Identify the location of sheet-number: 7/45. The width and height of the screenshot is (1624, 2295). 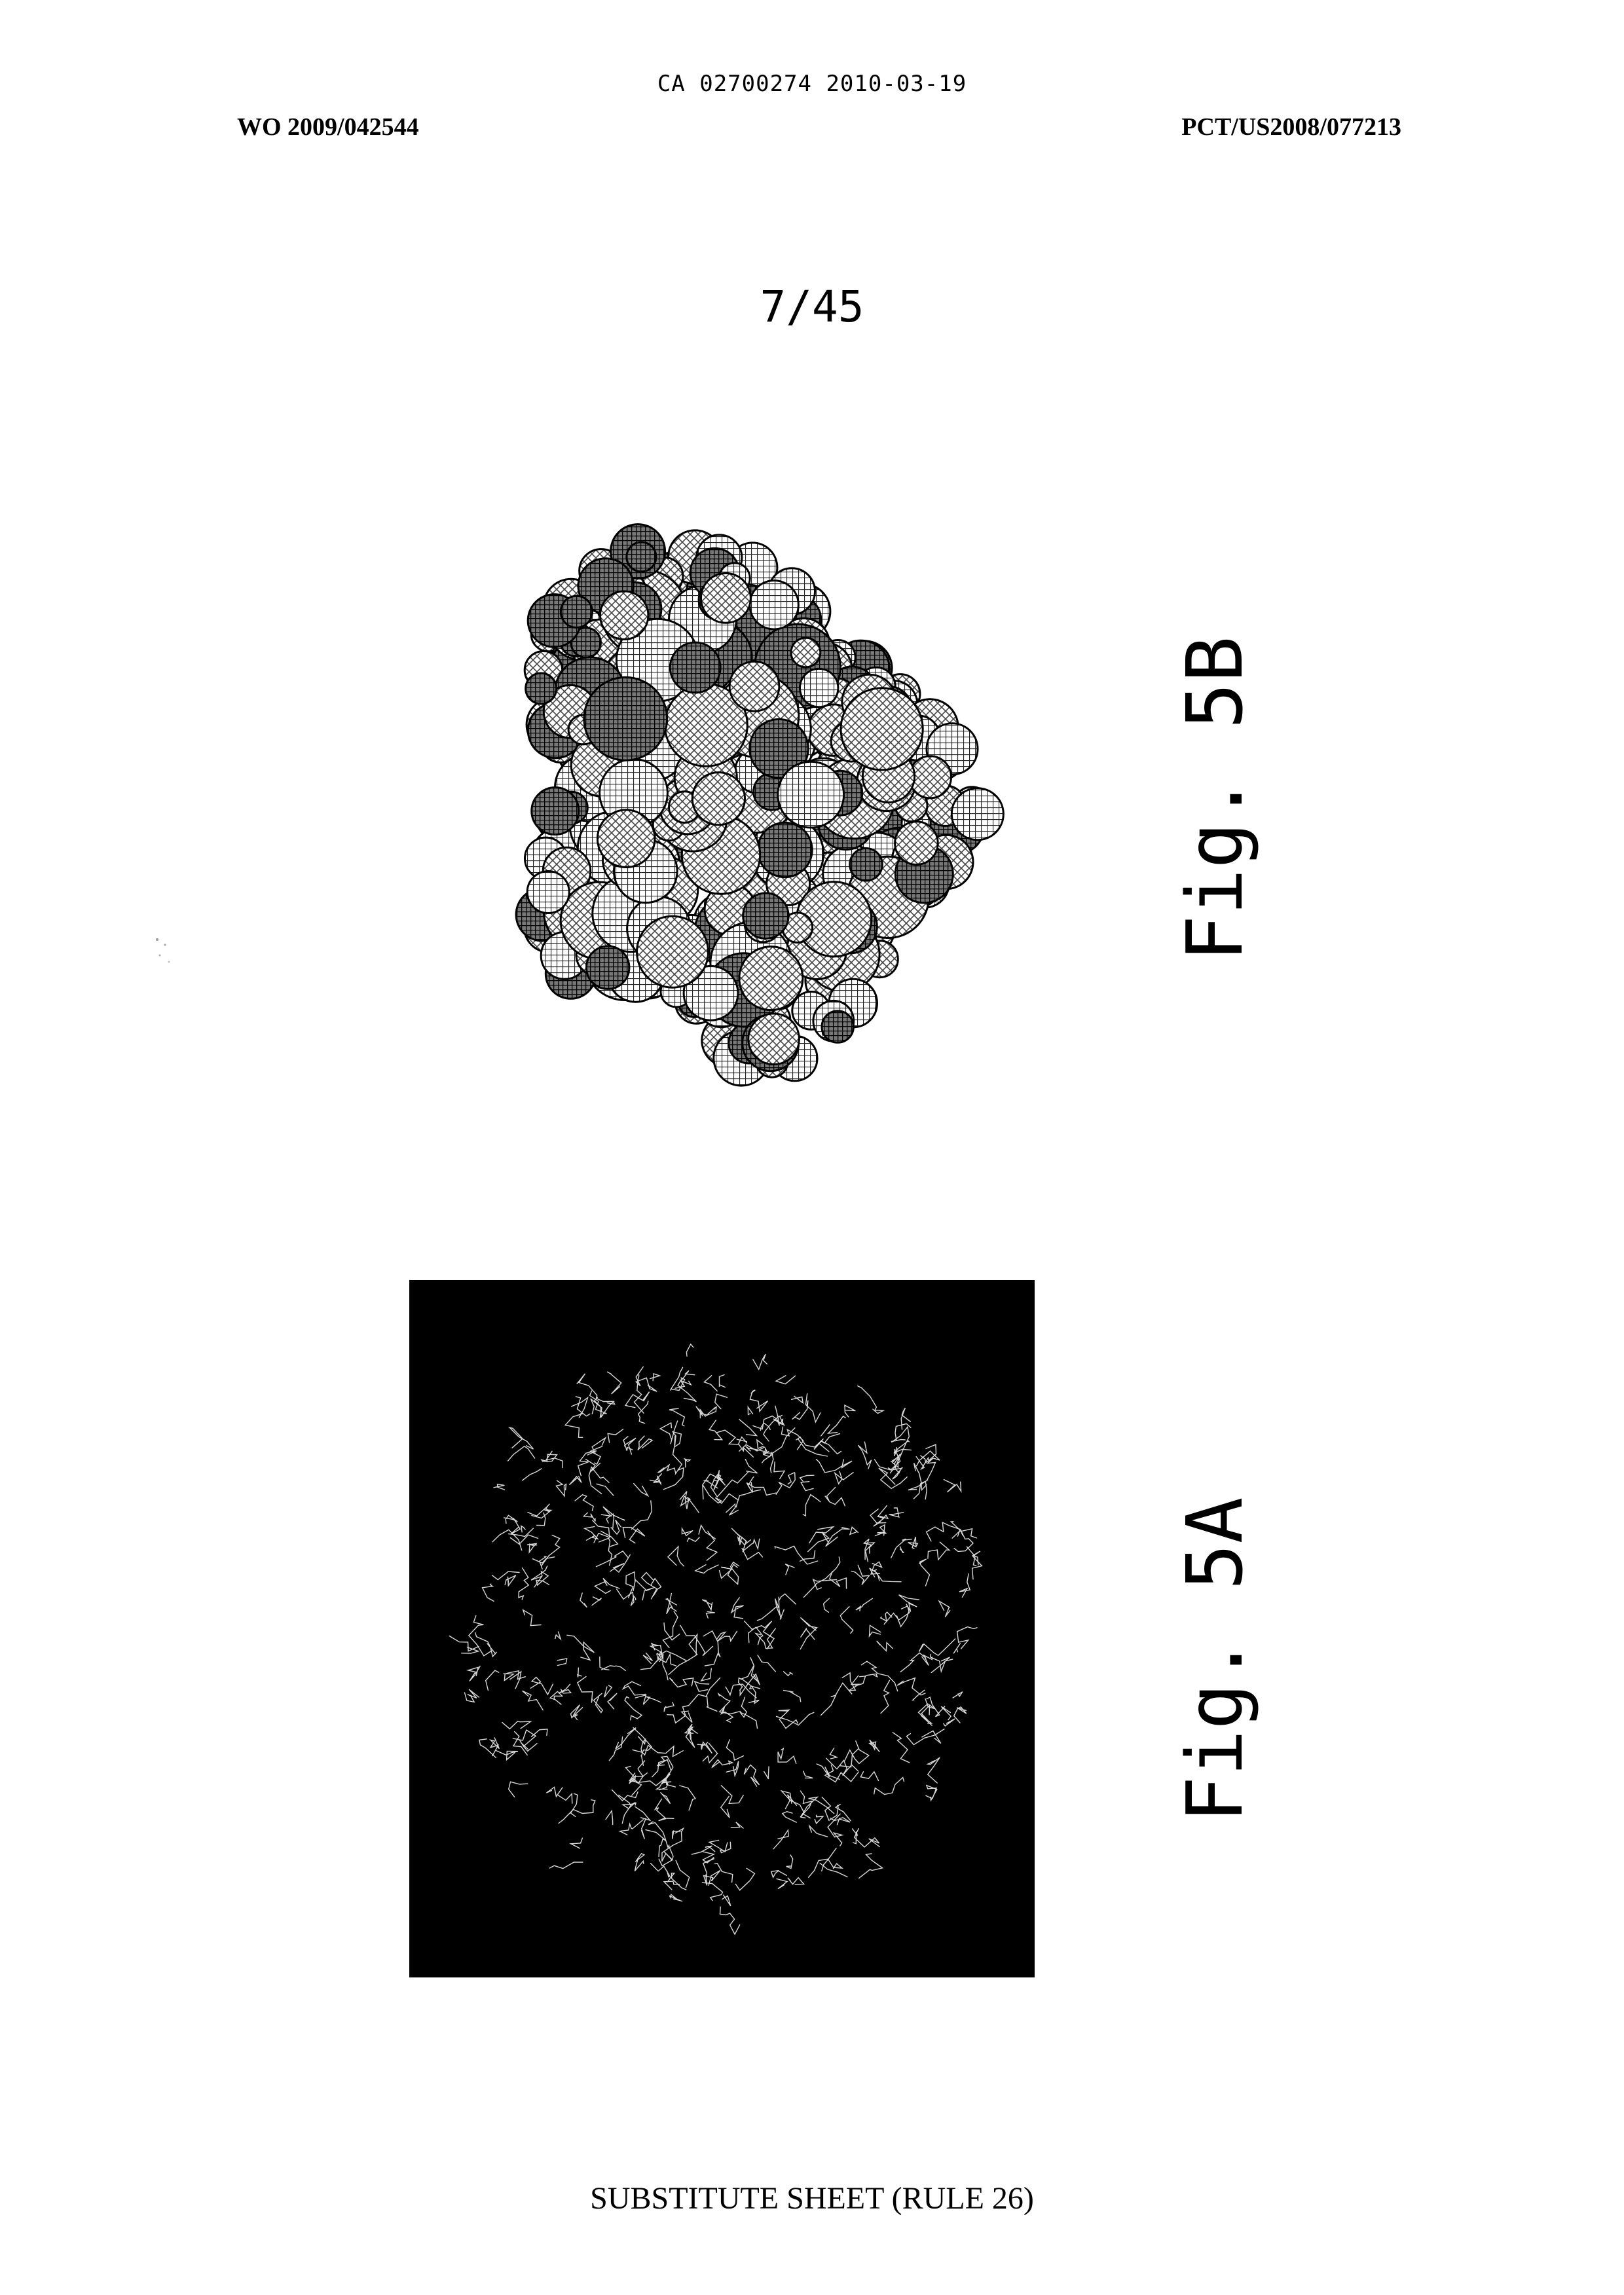
(812, 307).